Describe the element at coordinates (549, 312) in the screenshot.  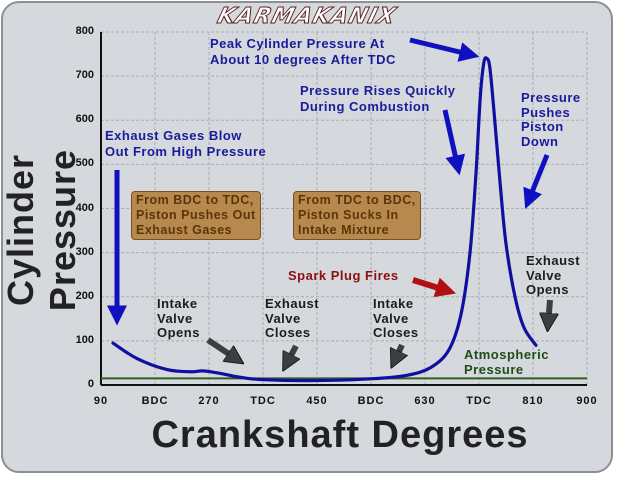
I see `evo-arrow-icon` at that location.